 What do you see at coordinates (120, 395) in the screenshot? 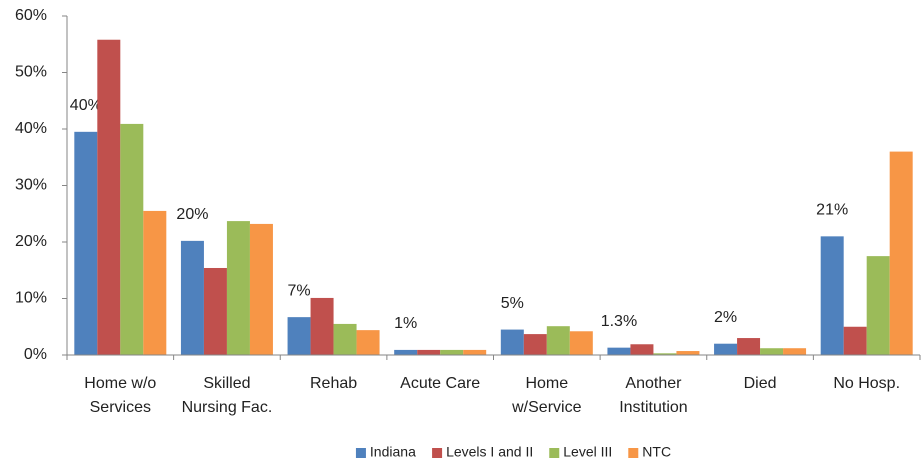
I see `x-tick-label: Home w/o Services` at bounding box center [120, 395].